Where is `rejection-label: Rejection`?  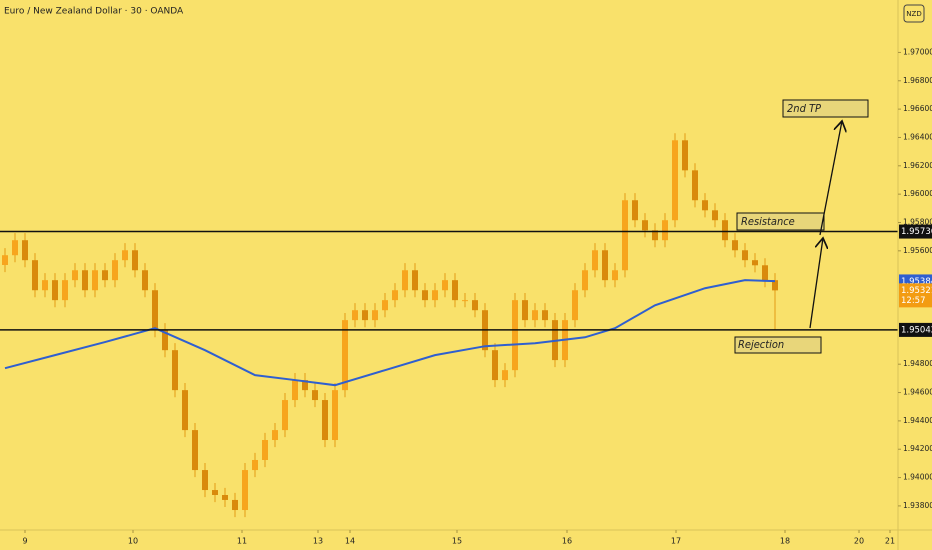 rejection-label: Rejection is located at coordinates (761, 344).